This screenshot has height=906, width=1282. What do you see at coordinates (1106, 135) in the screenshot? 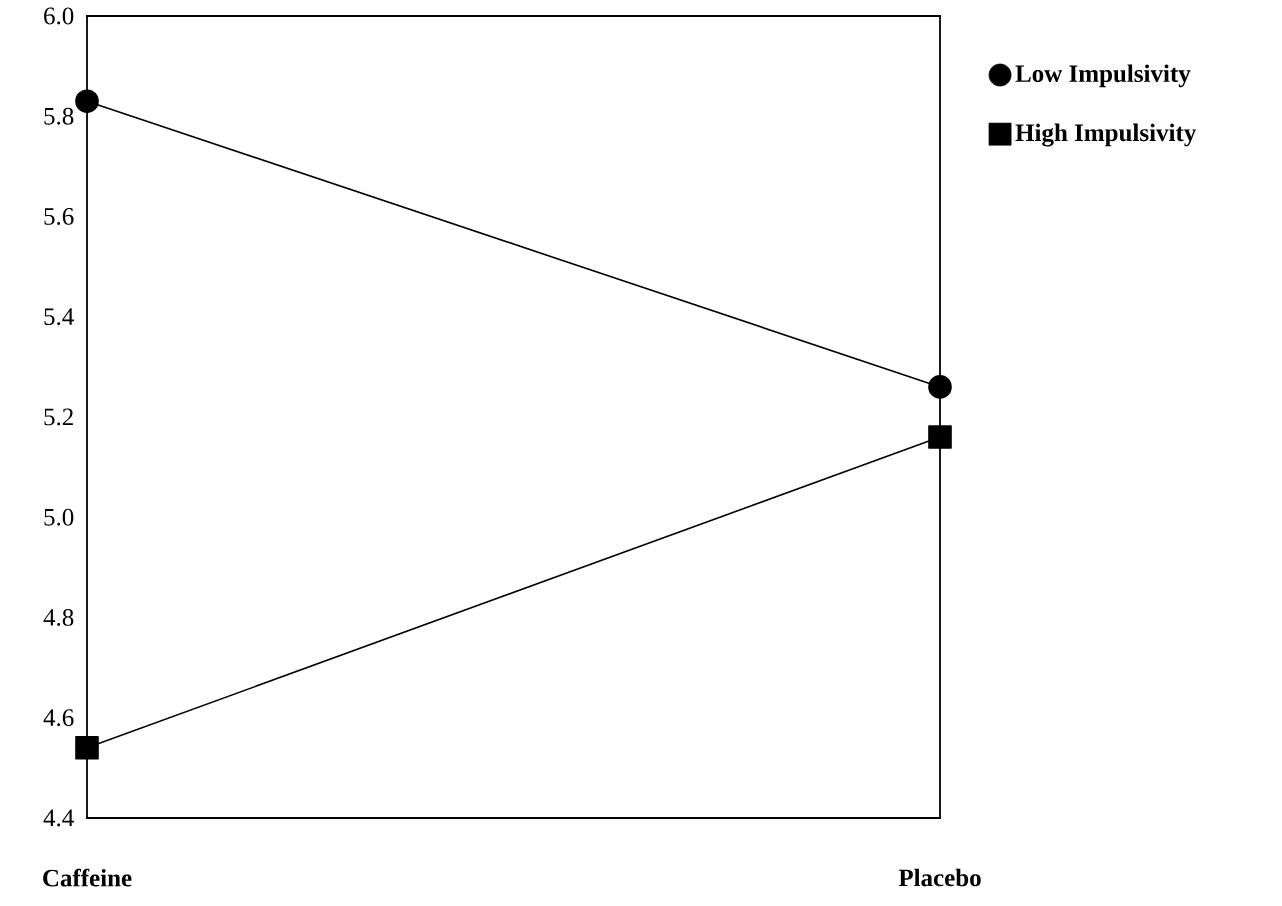
I see `legend-label: High Impulsivity` at bounding box center [1106, 135].